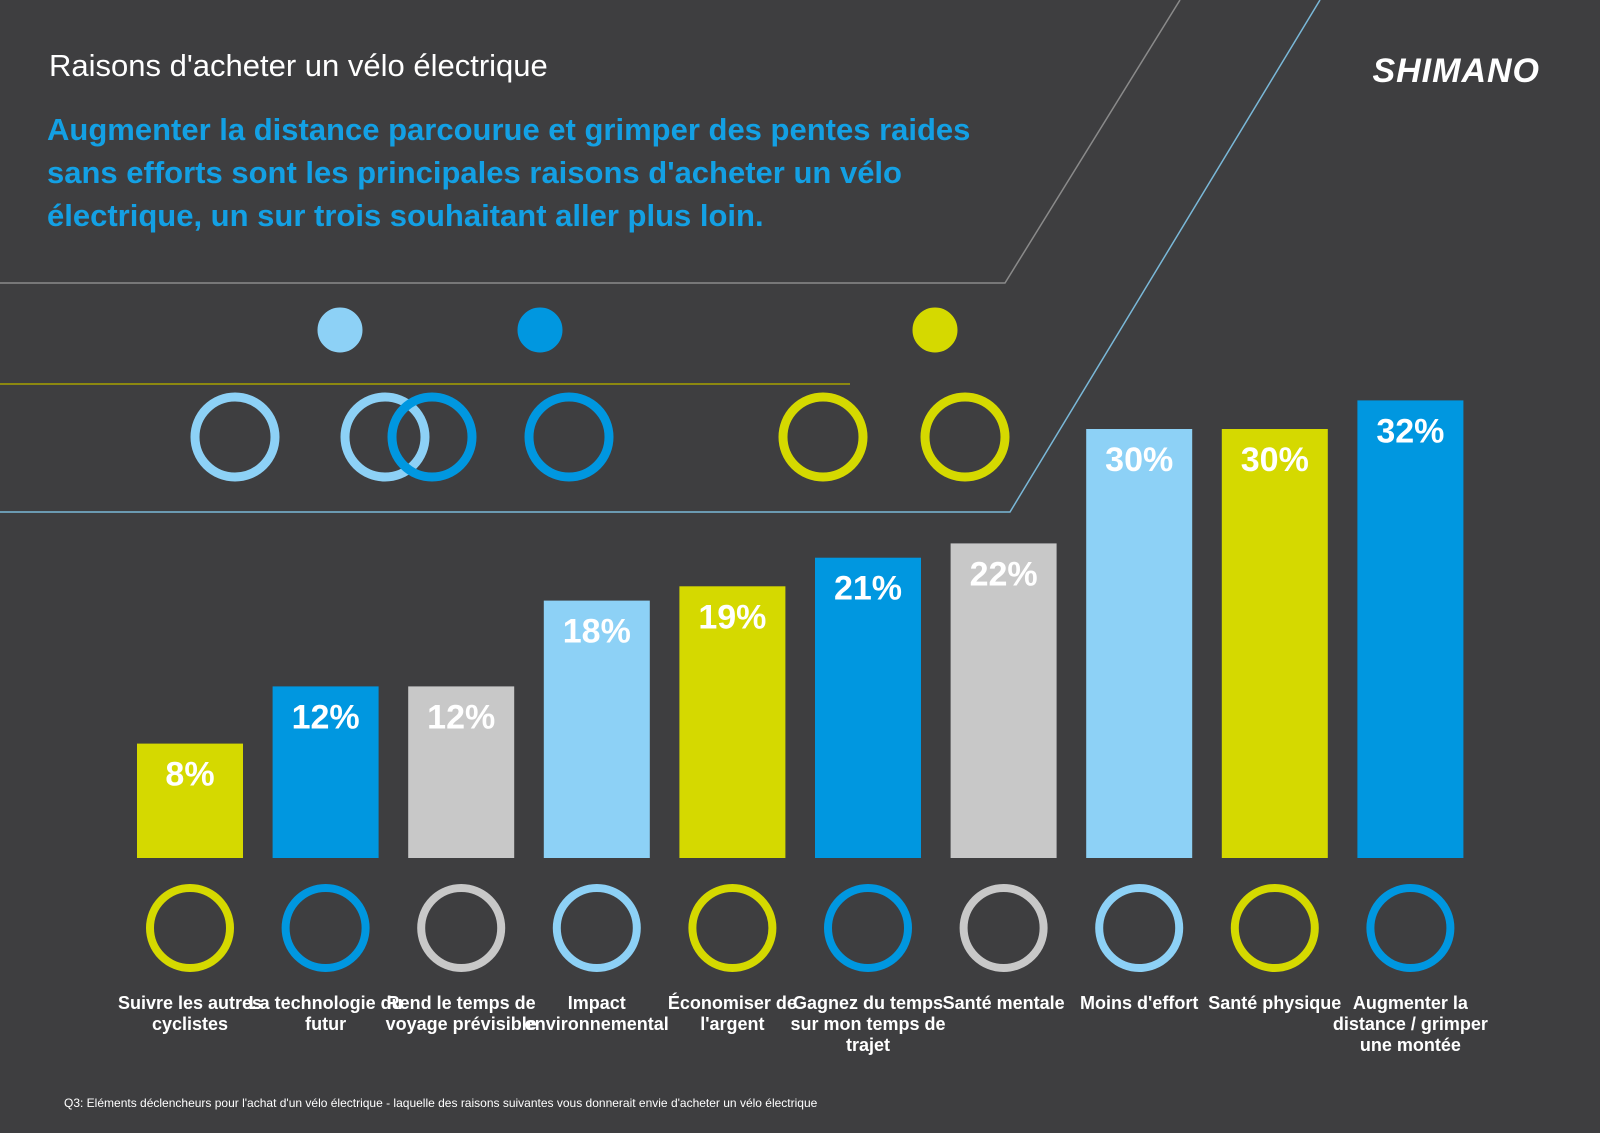  I want to click on category-label: Gagnez du temps sur mon temps de trajet, so click(868, 1024).